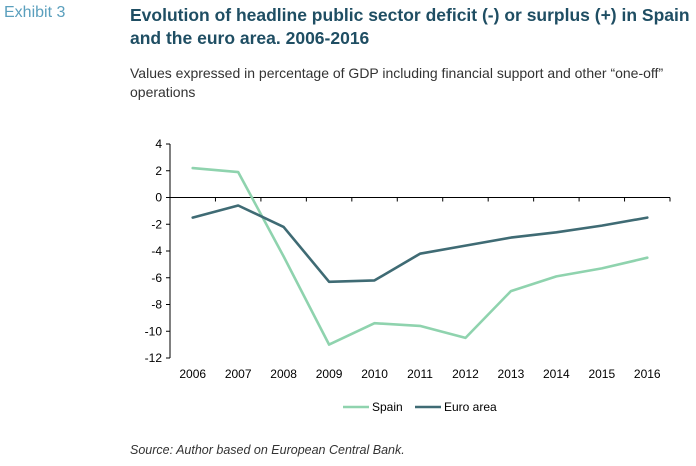 The image size is (696, 466). I want to click on exhibit-label: Exhibit 3, so click(35, 12).